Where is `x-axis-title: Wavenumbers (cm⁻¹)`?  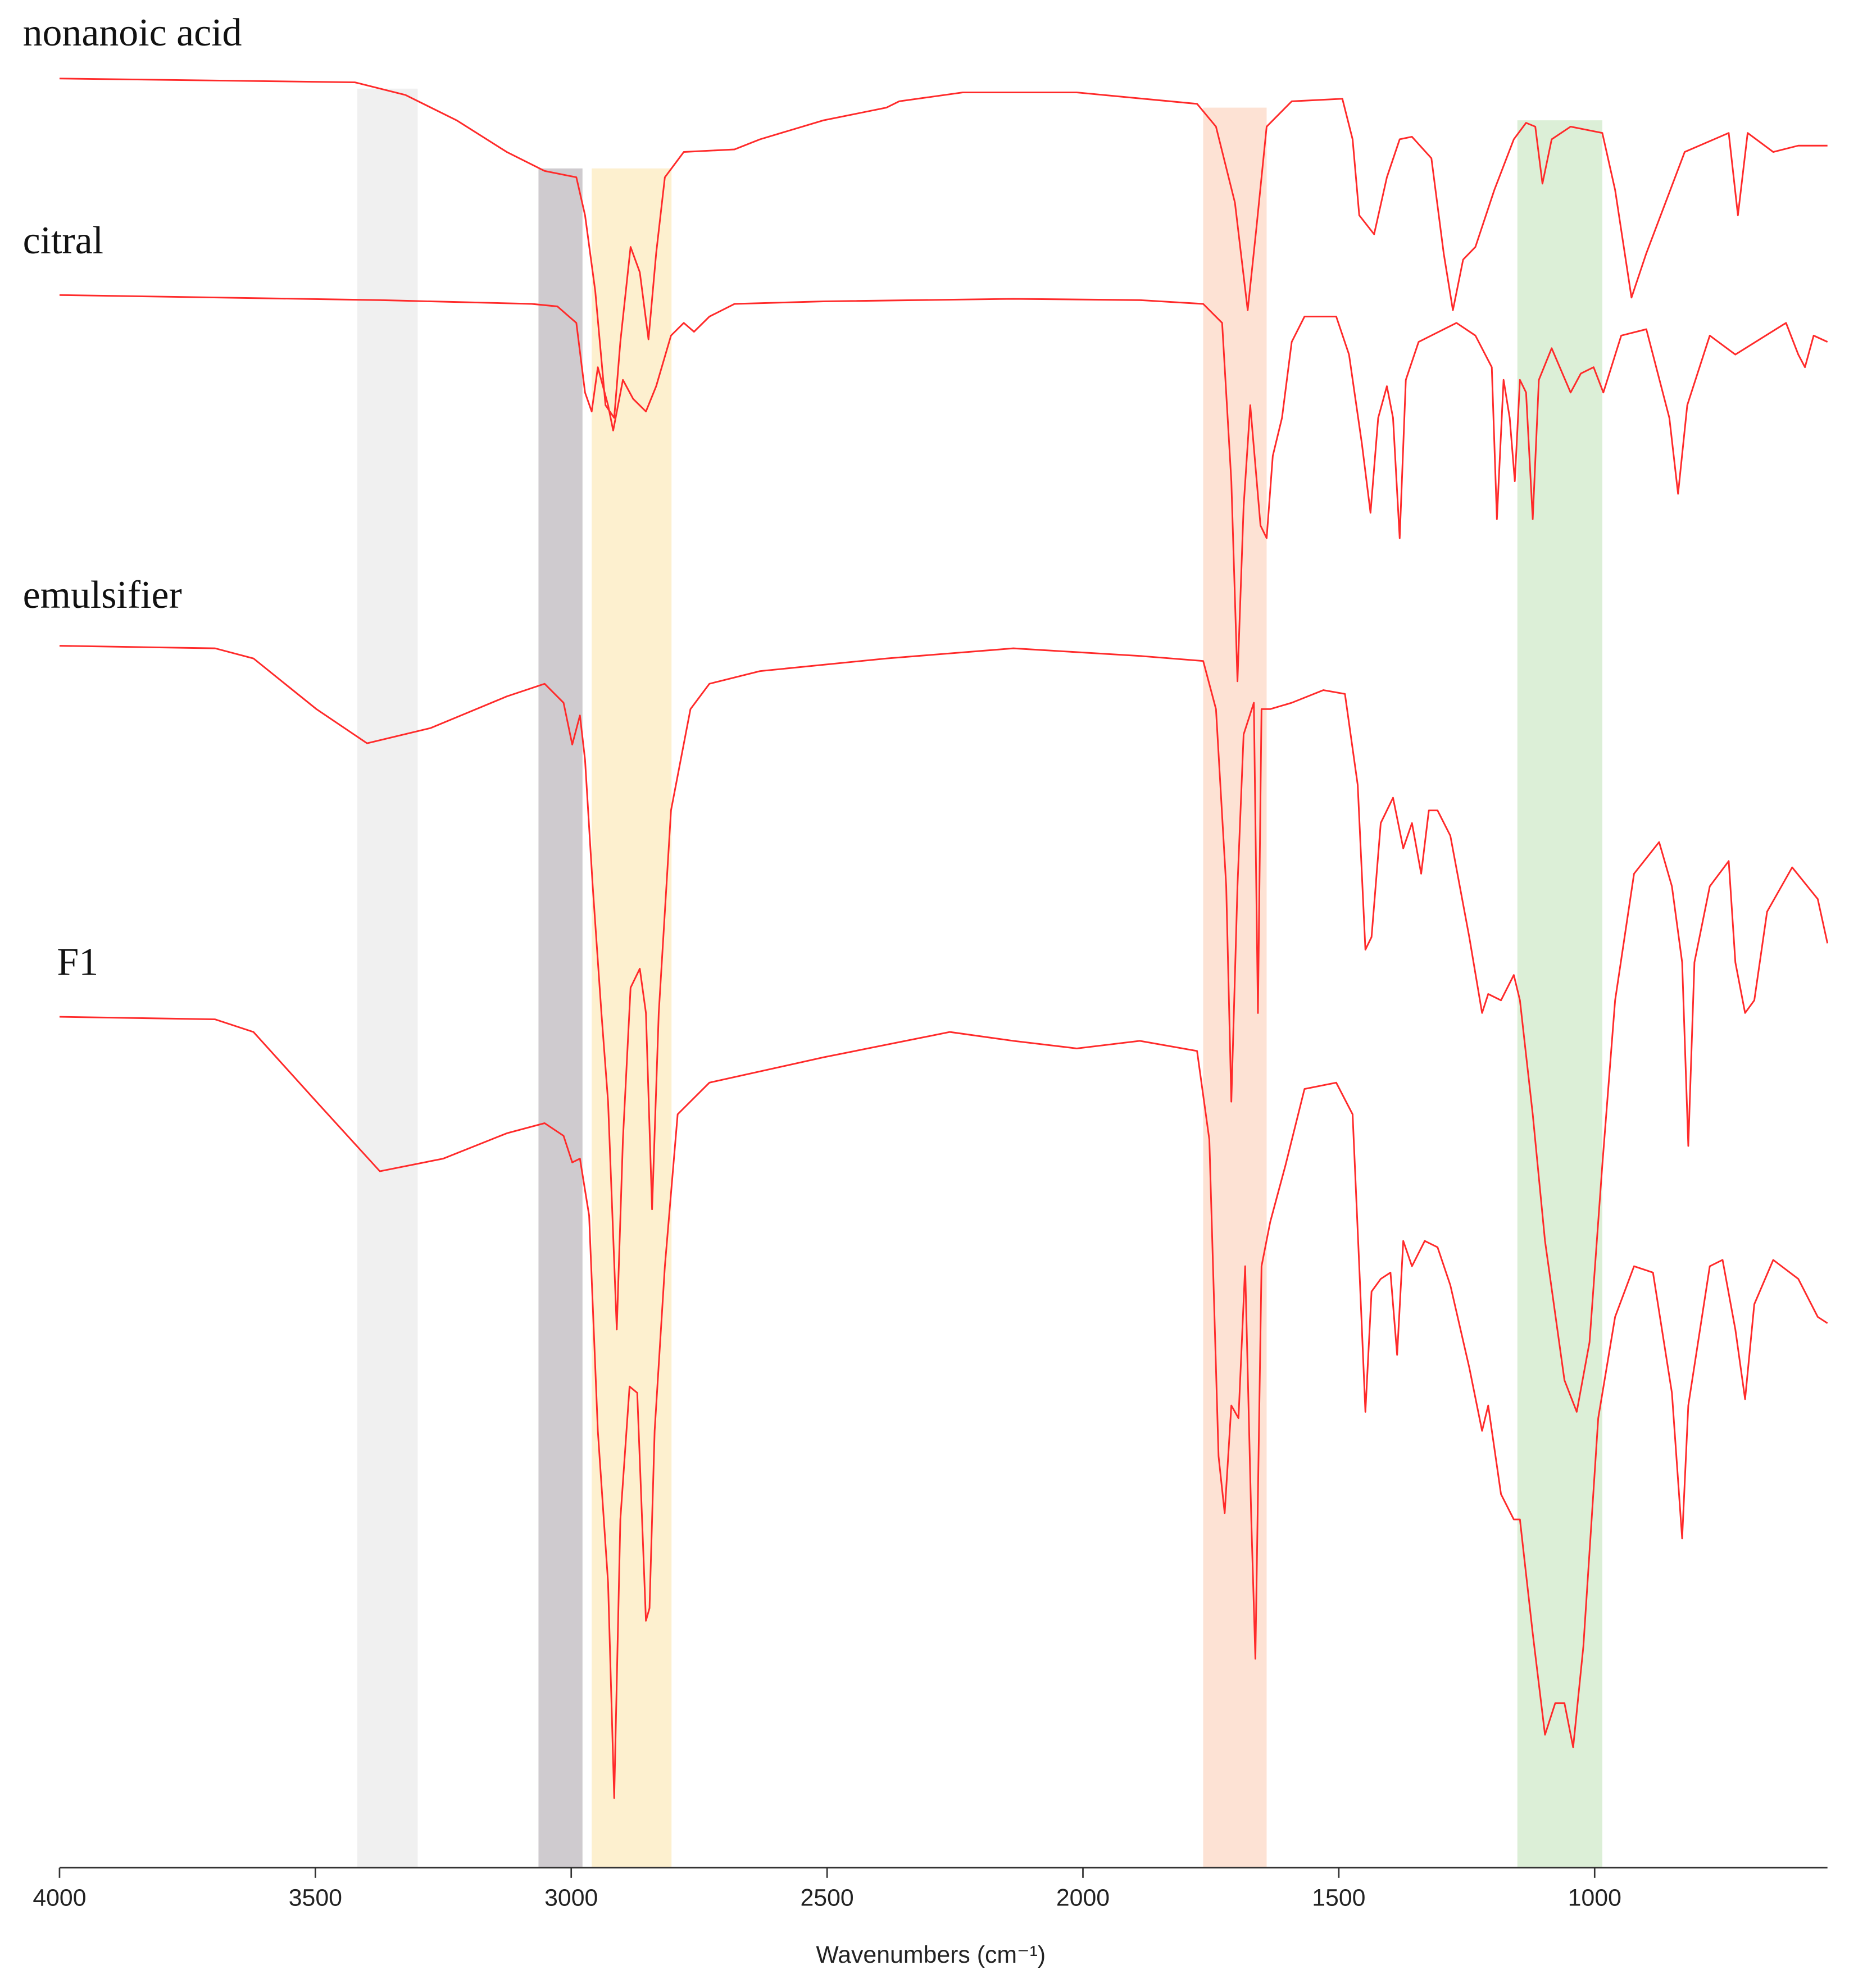 x-axis-title: Wavenumbers (cm⁻¹) is located at coordinates (931, 1955).